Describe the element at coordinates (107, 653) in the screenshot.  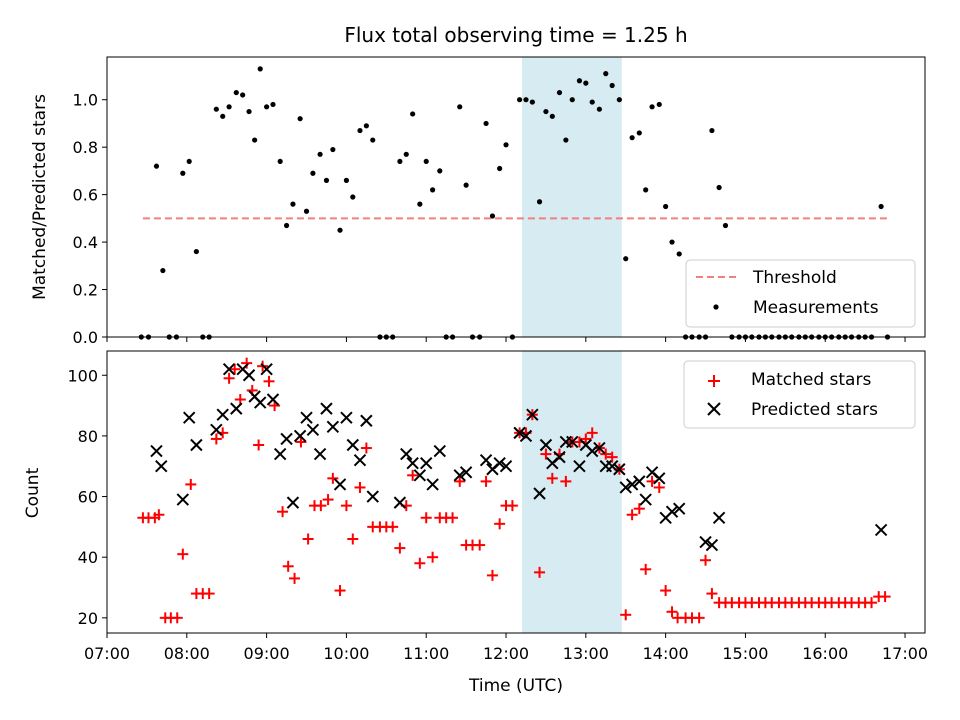
I see `x-tick-label: 07:00` at that location.